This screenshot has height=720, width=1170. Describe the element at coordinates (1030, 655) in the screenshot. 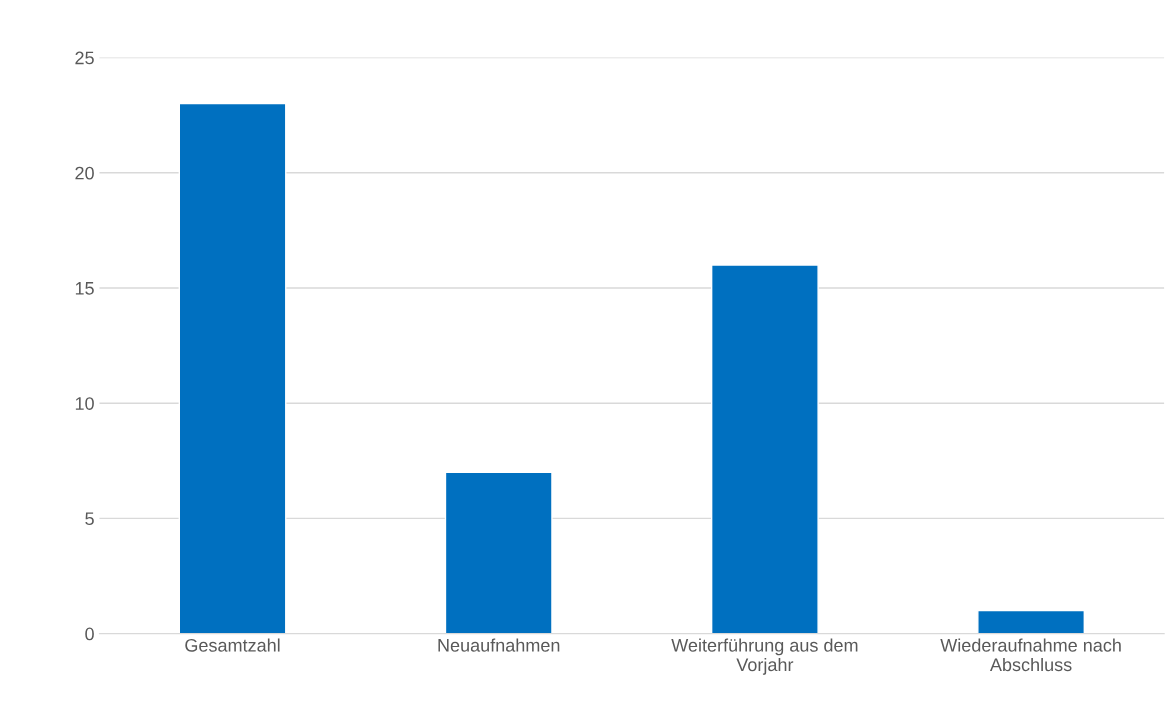

I see `x-tick-label: Wiederaufnahme nach Abschluss` at that location.